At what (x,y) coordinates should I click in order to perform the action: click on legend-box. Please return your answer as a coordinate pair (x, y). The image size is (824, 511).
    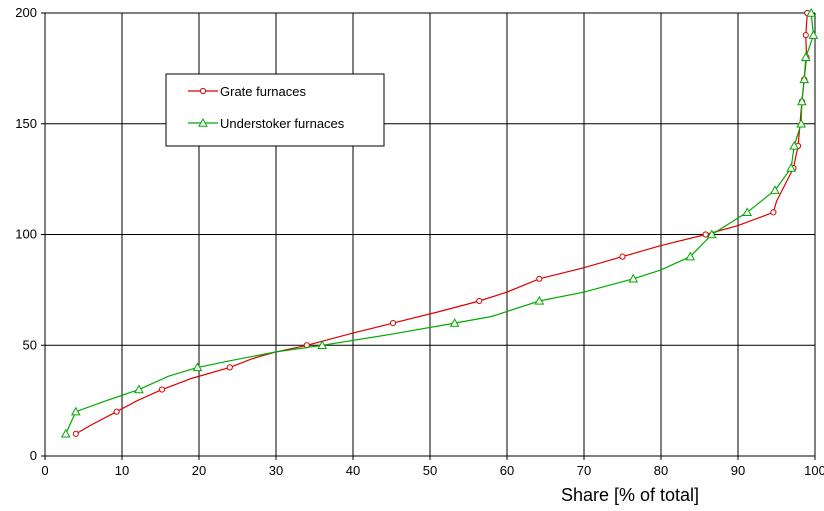
    Looking at the image, I should click on (275, 110).